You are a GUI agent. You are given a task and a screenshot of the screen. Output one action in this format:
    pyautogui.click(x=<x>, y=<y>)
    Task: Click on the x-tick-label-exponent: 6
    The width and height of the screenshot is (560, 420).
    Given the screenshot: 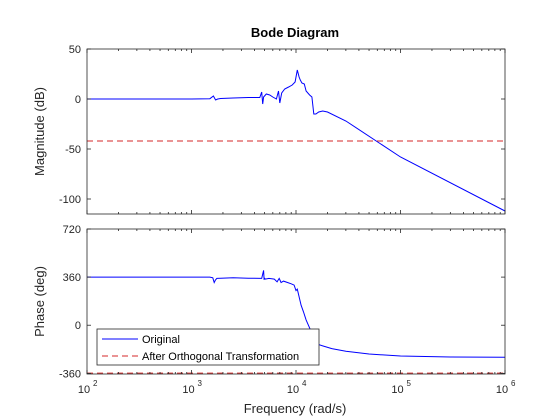 What is the action you would take?
    pyautogui.click(x=513, y=383)
    